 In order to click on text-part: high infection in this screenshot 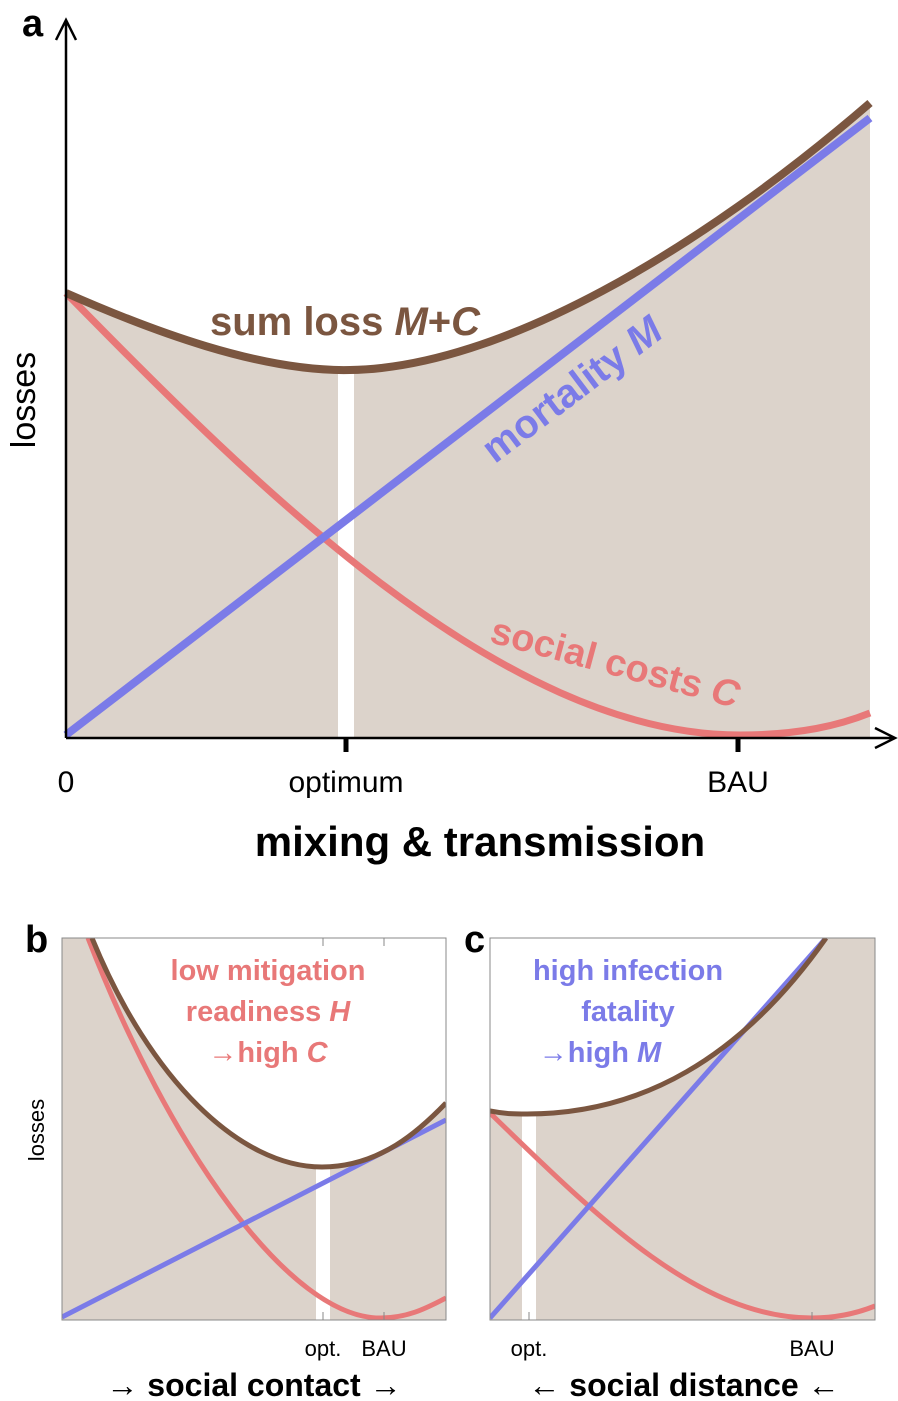, I will do `click(628, 971)`.